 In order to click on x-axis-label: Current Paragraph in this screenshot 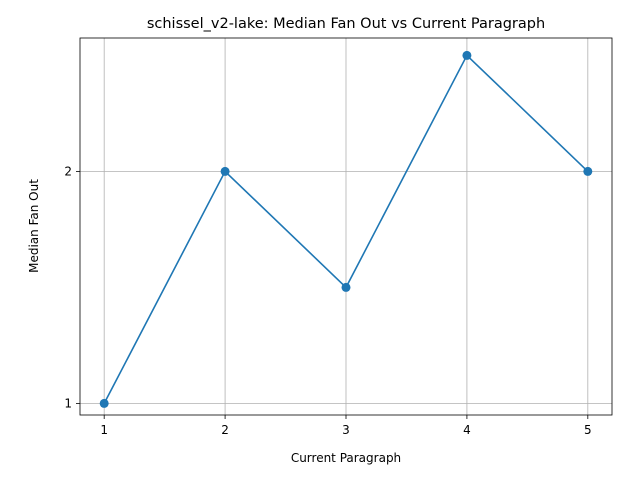, I will do `click(346, 458)`.